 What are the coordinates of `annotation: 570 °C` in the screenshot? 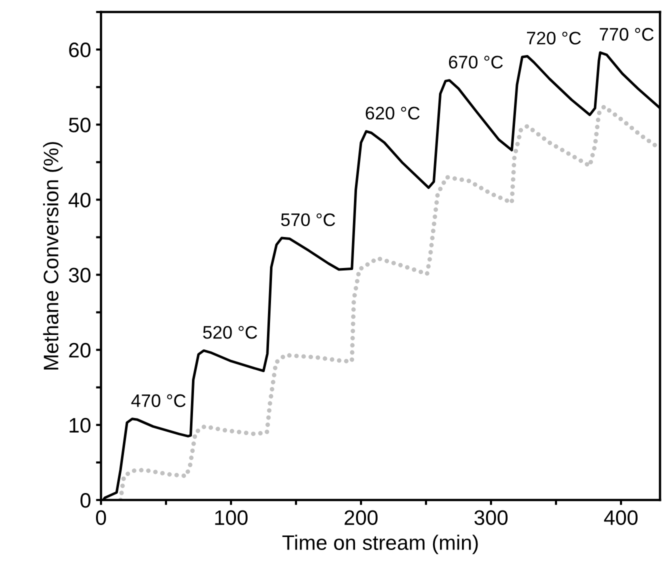 It's located at (308, 219).